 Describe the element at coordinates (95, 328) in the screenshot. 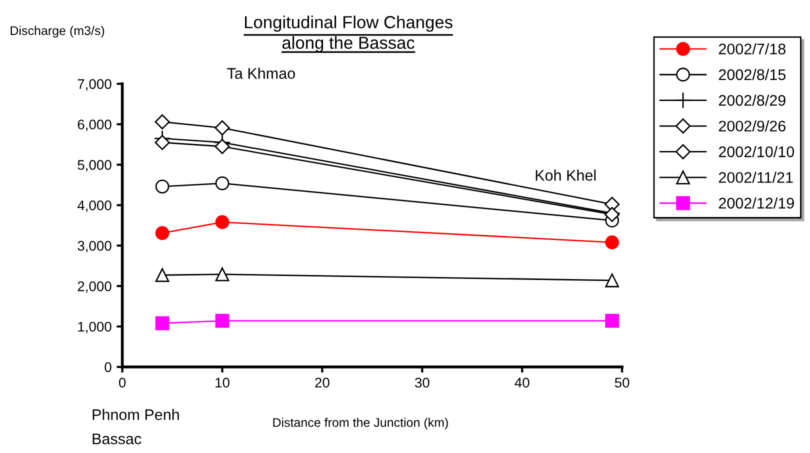

I see `y-tick-label: 1,000` at that location.